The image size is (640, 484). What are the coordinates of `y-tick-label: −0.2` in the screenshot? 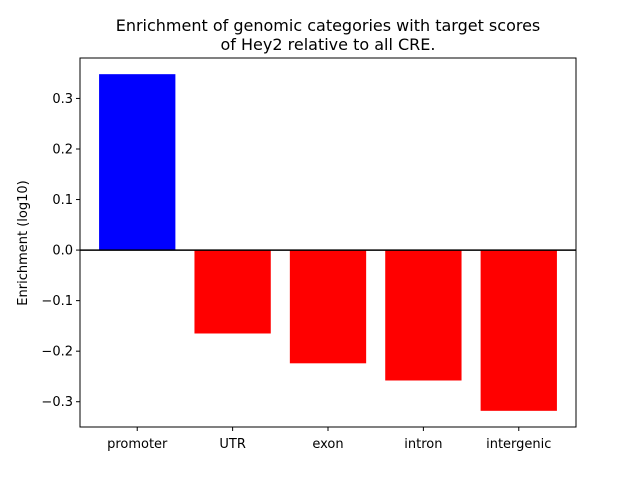 It's located at (57, 352).